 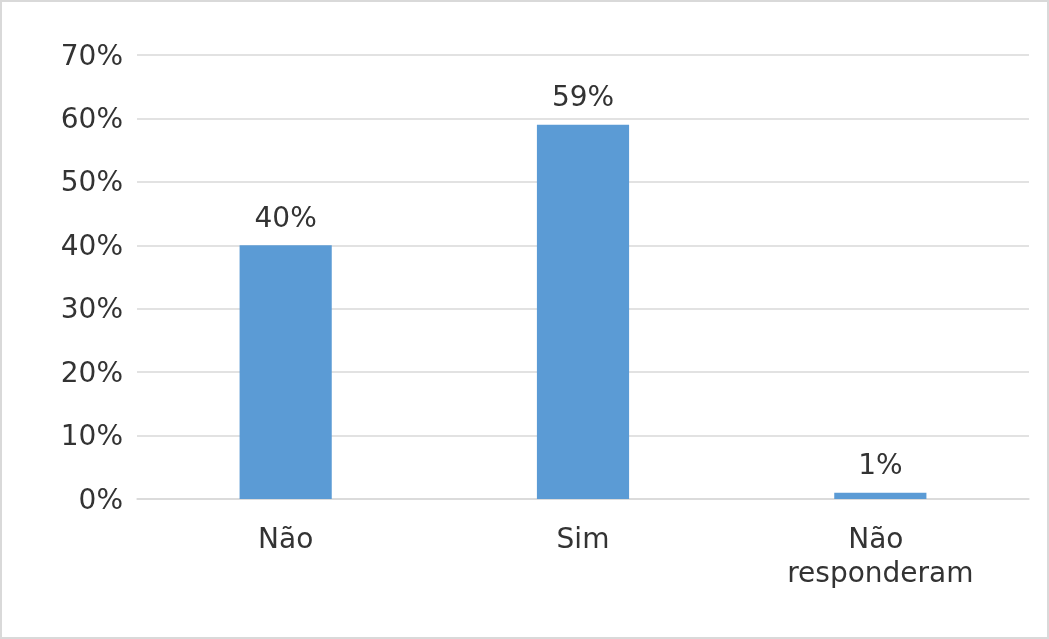 I want to click on y-tick-label: 0%, so click(x=100, y=499).